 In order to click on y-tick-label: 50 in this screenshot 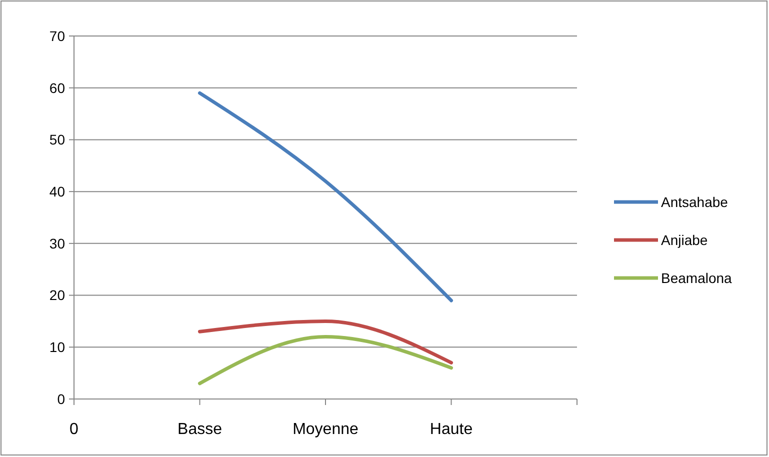, I will do `click(57, 140)`.